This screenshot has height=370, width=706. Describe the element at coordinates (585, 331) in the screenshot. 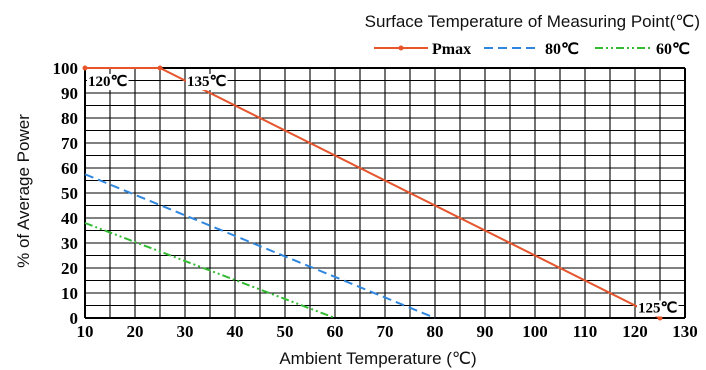

I see `x-tick-label: 110` at that location.